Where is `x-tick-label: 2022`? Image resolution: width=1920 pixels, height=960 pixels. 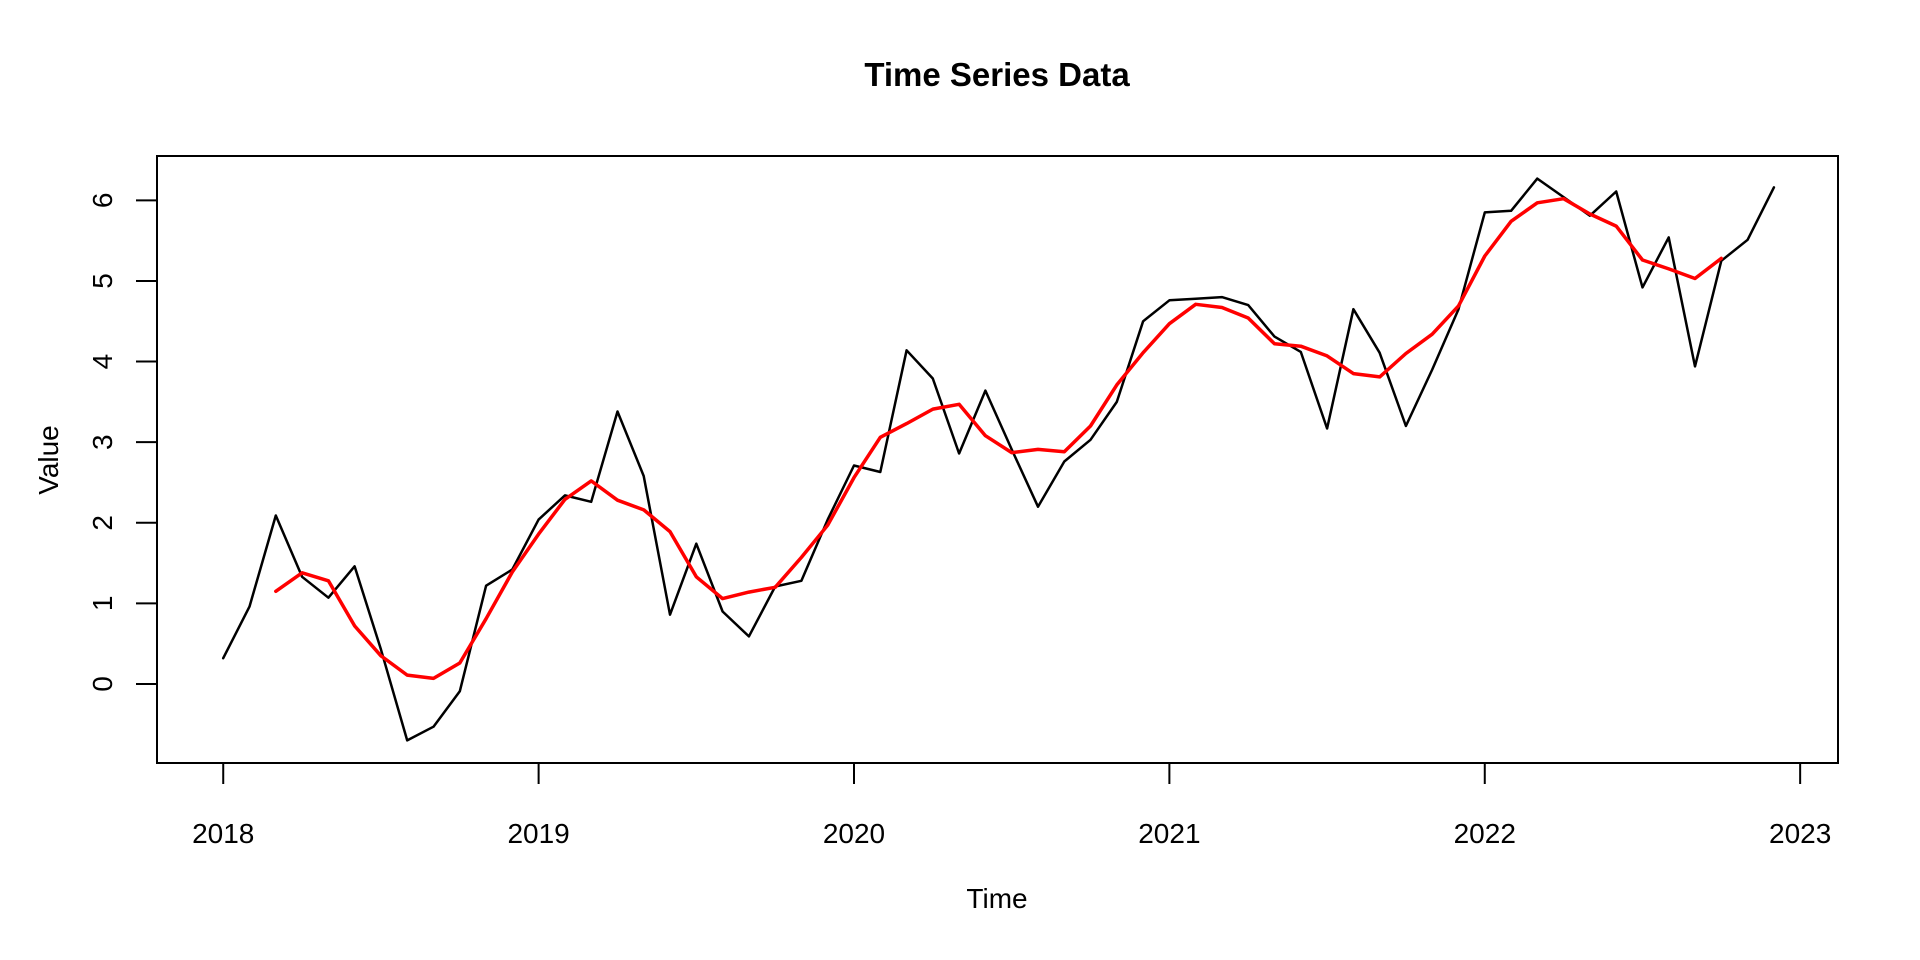
x-tick-label: 2022 is located at coordinates (1485, 833).